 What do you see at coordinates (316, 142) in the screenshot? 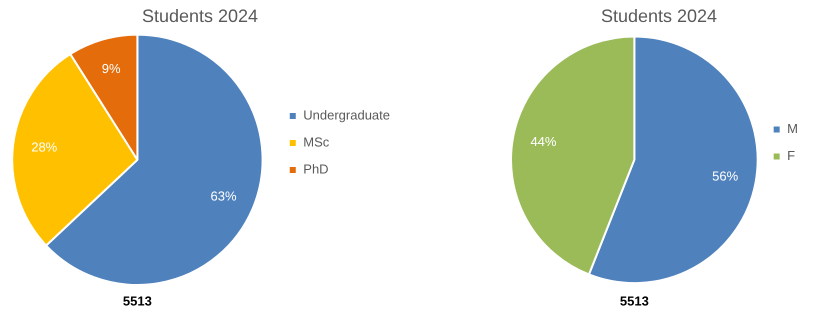
I see `legend-label: MSc` at bounding box center [316, 142].